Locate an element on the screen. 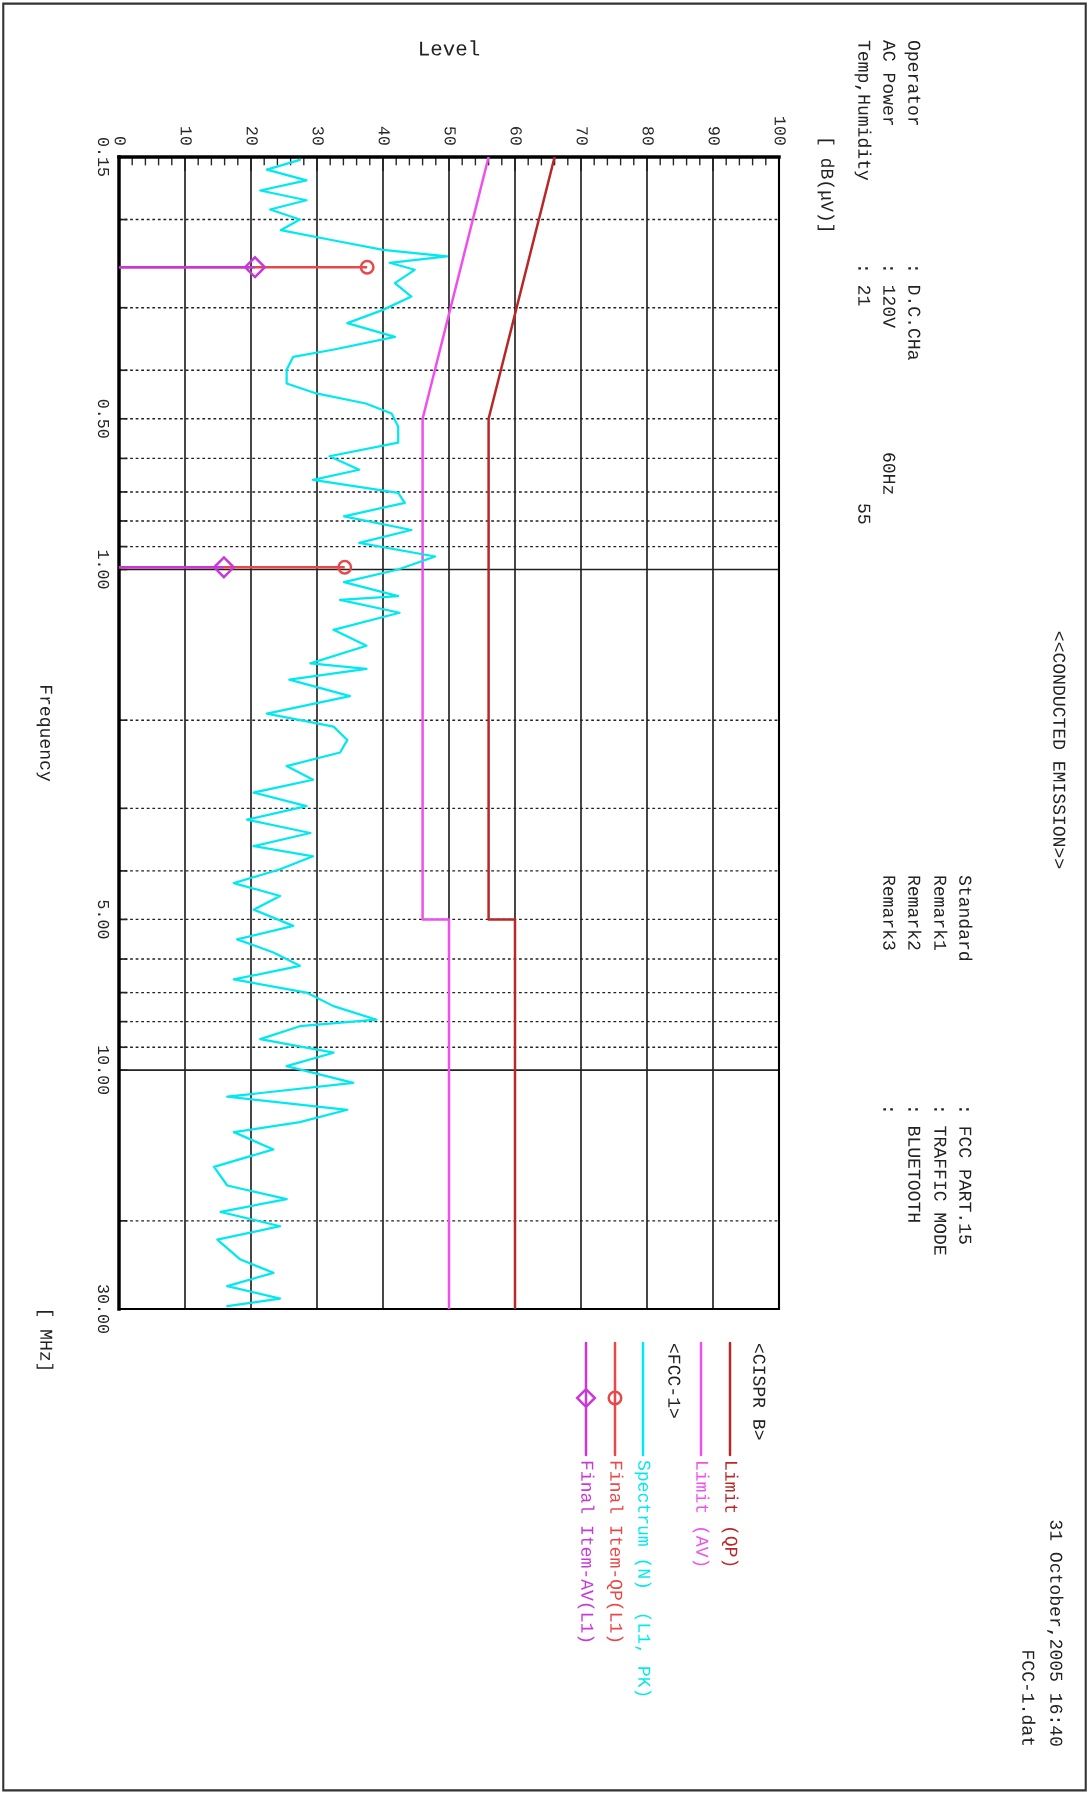 This screenshot has height=1794, width=1089. text: Standard is located at coordinates (966, 918).